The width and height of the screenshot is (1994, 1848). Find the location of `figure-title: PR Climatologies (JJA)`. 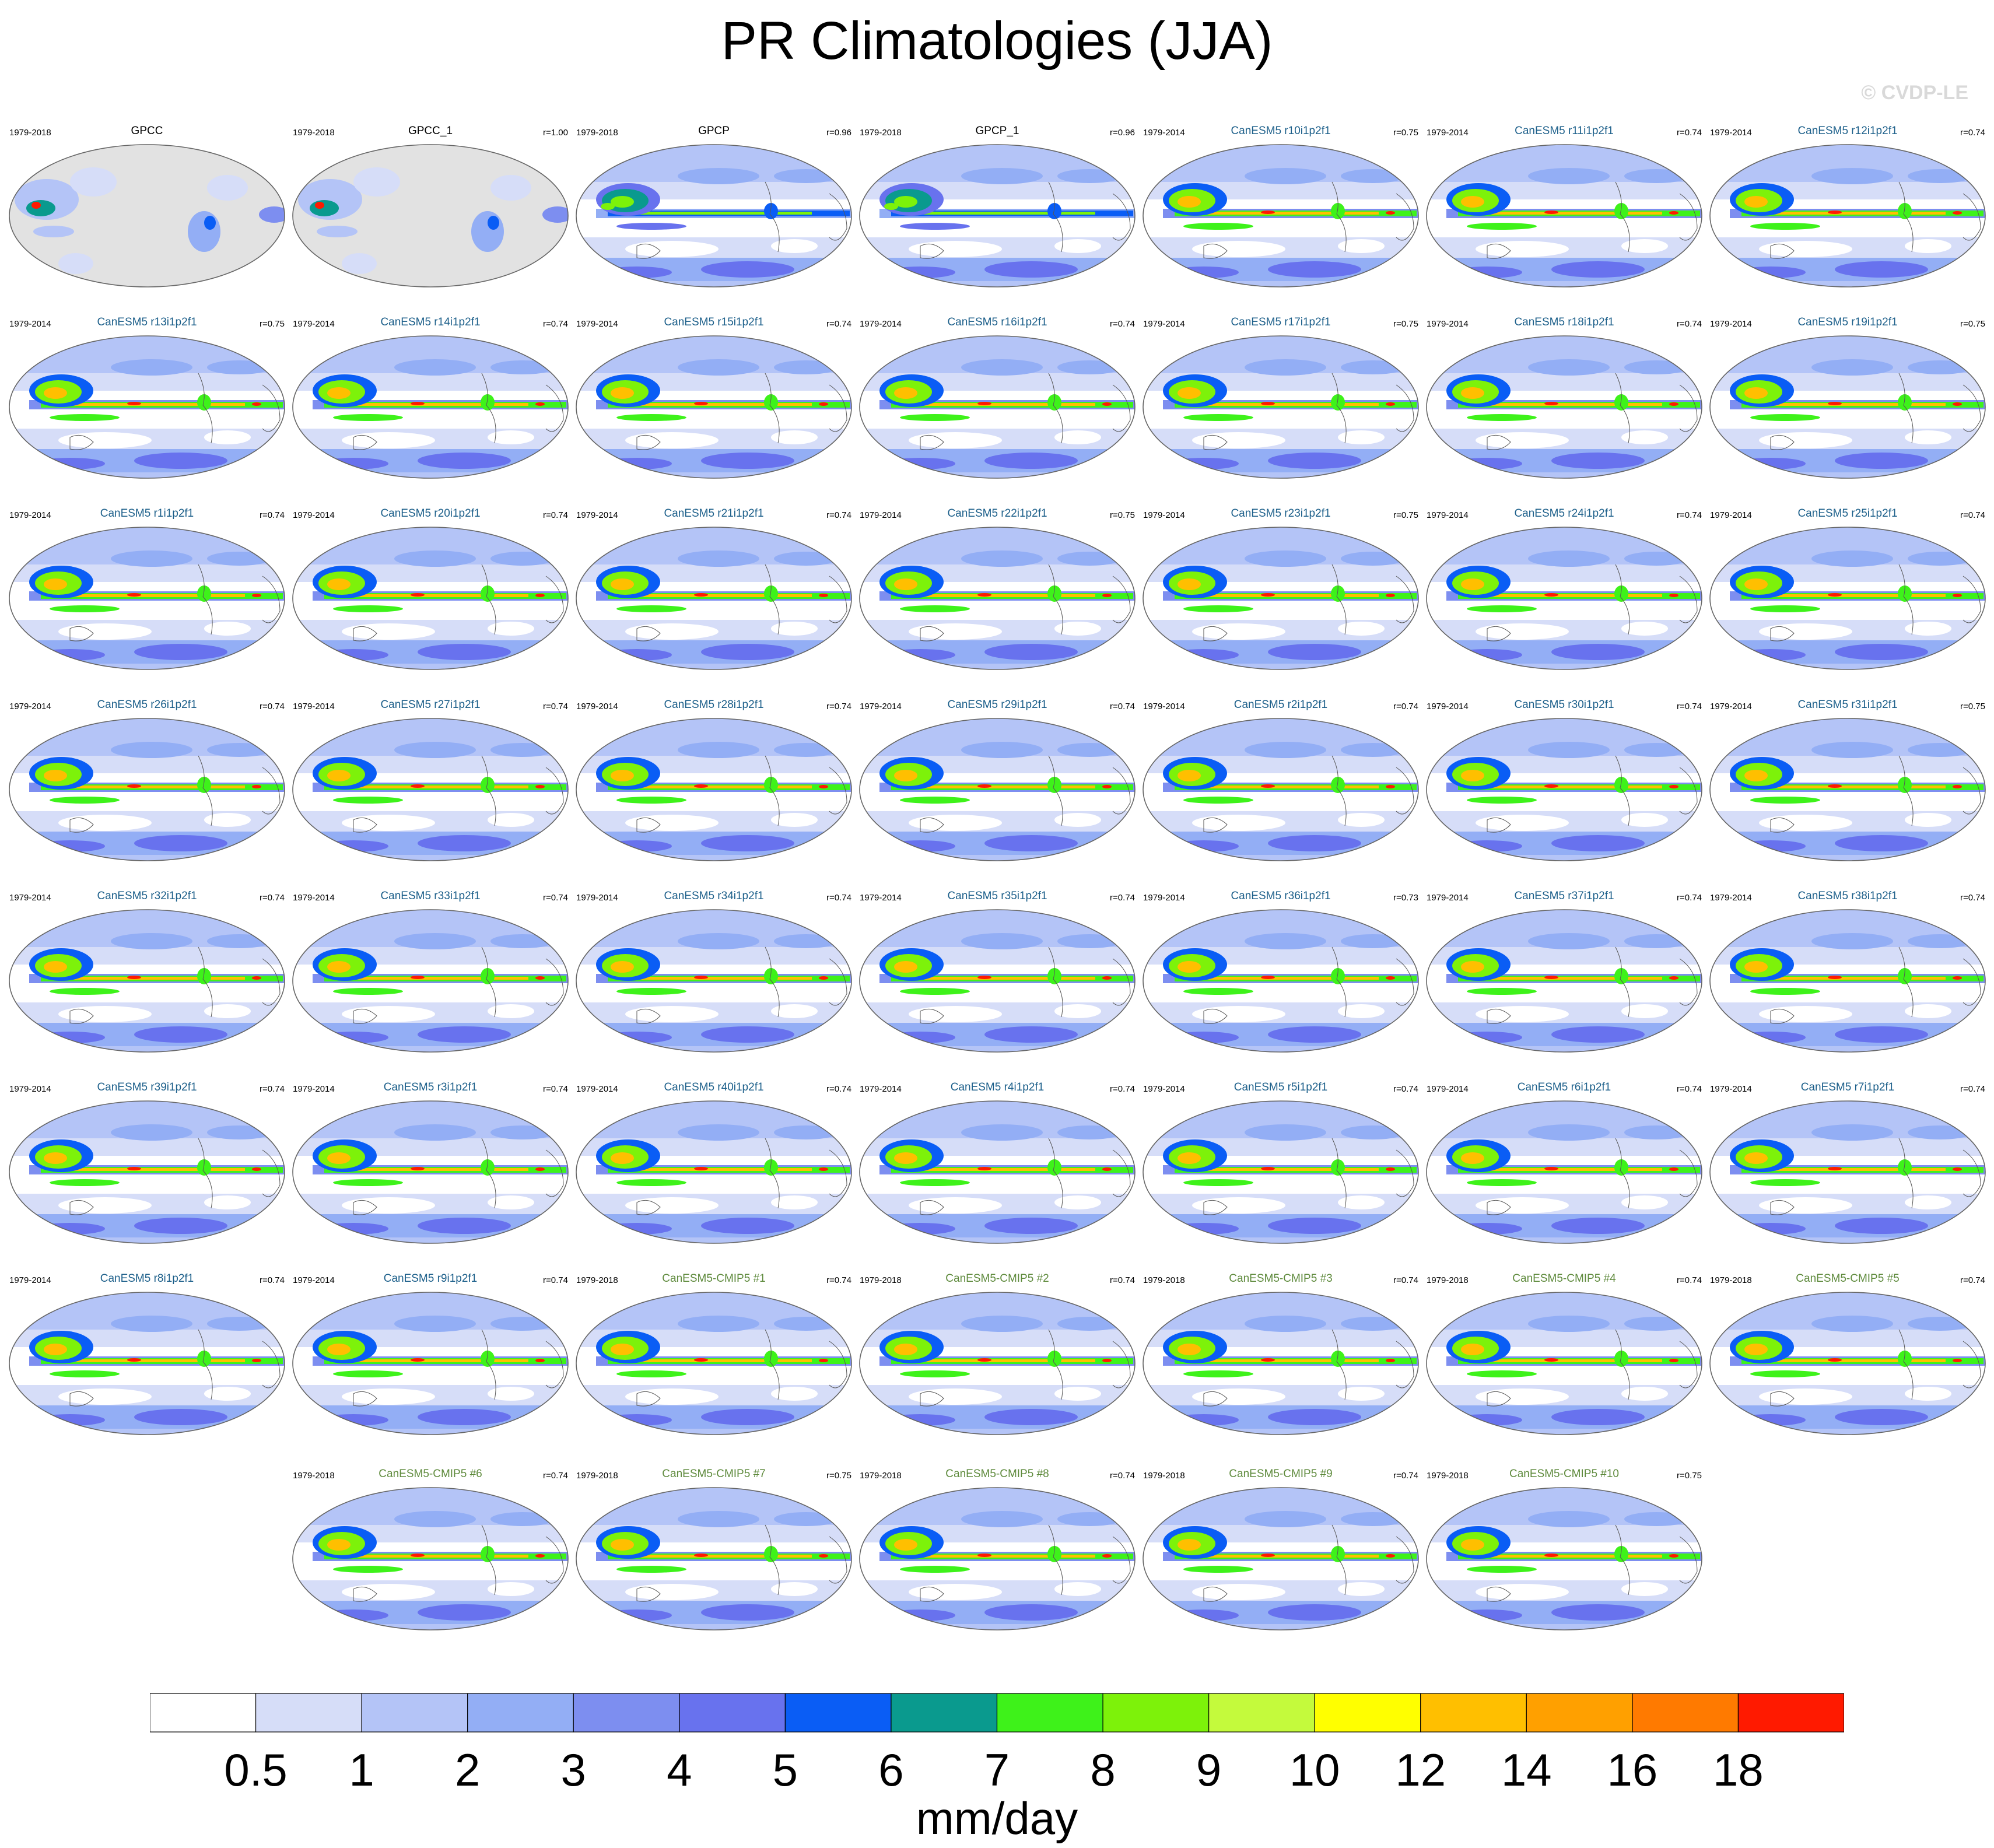

figure-title: PR Climatologies (JJA) is located at coordinates (997, 41).